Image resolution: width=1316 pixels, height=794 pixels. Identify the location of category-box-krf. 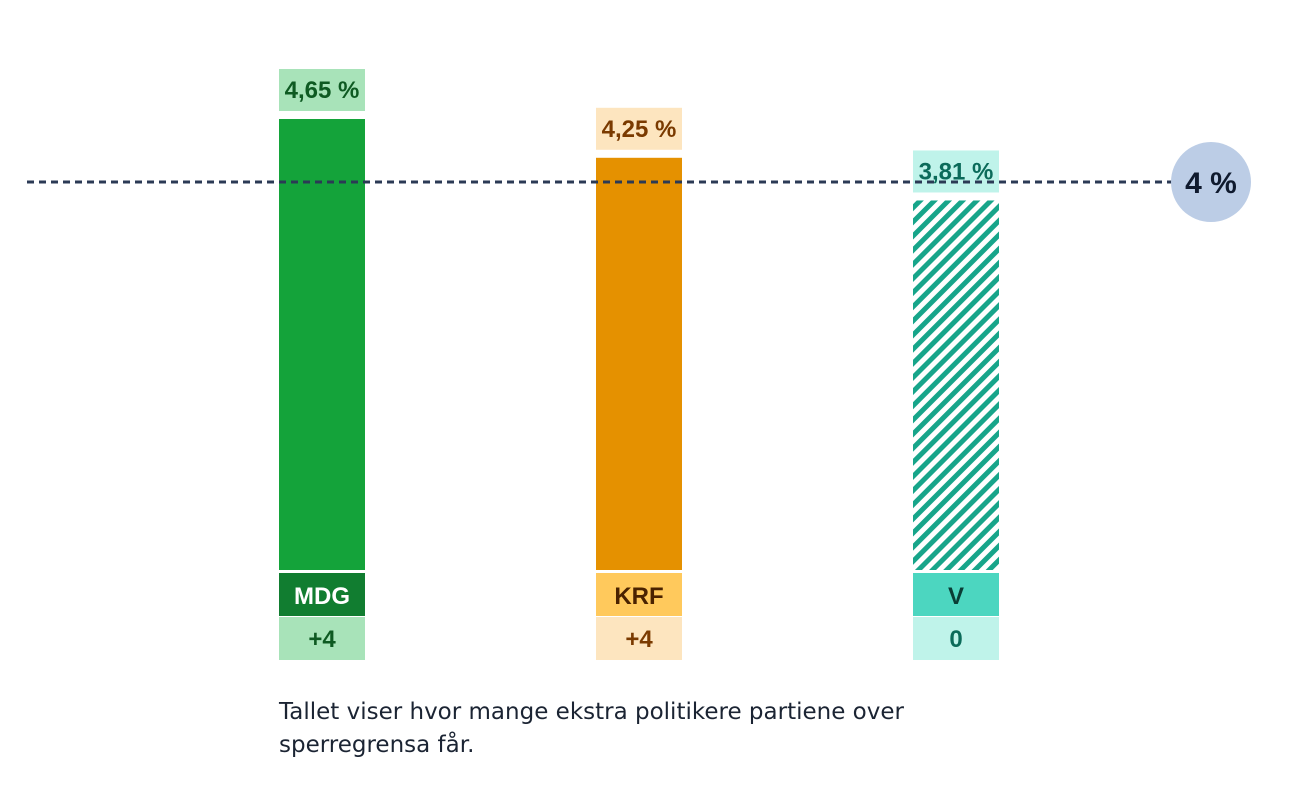
(639, 594).